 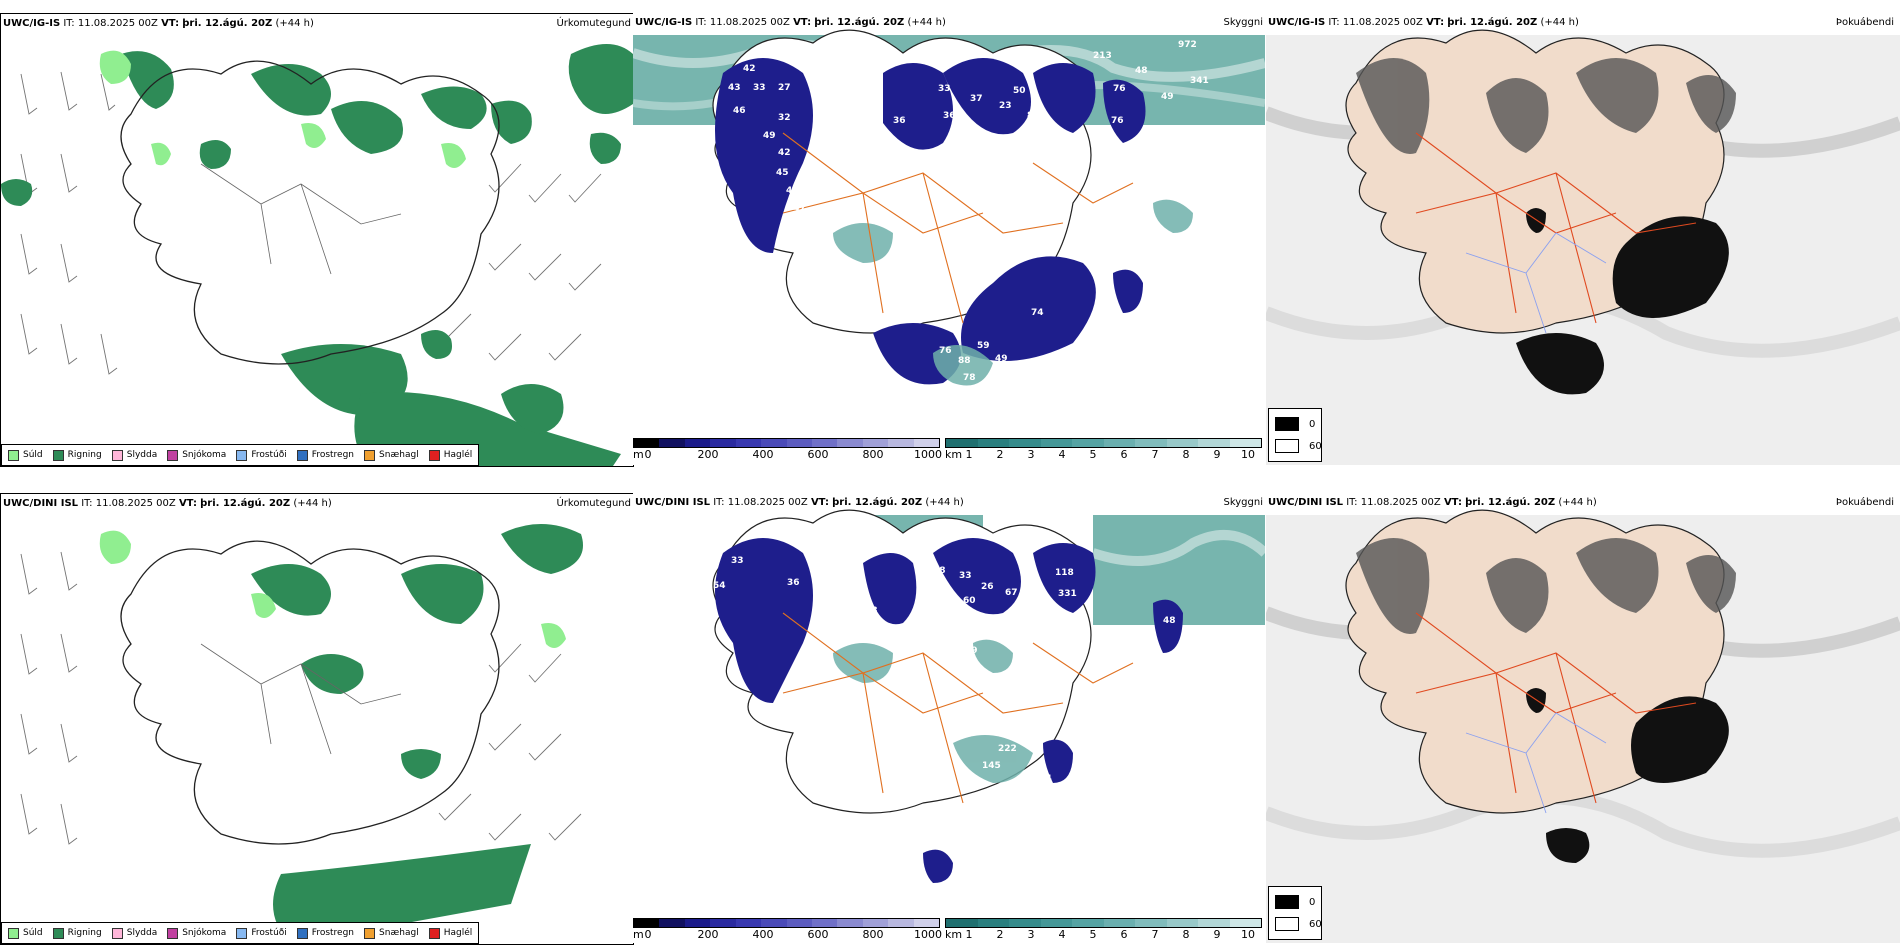 What do you see at coordinates (969, 378) in the screenshot?
I see `cloud-base-value: 78` at bounding box center [969, 378].